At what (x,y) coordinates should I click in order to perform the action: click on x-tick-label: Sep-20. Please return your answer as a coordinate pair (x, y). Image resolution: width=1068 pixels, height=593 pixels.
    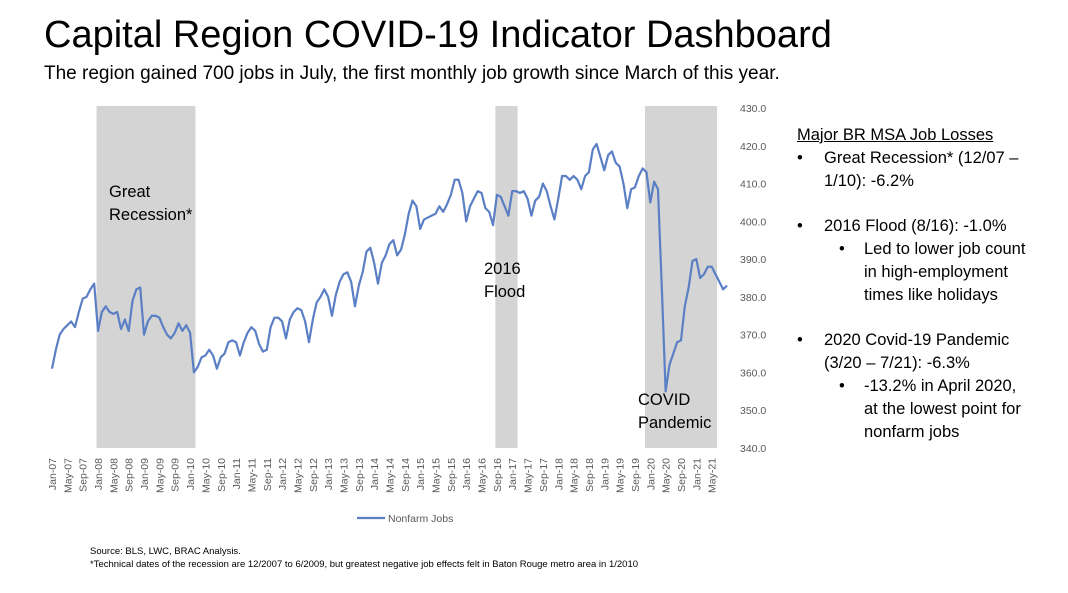
    Looking at the image, I should click on (682, 475).